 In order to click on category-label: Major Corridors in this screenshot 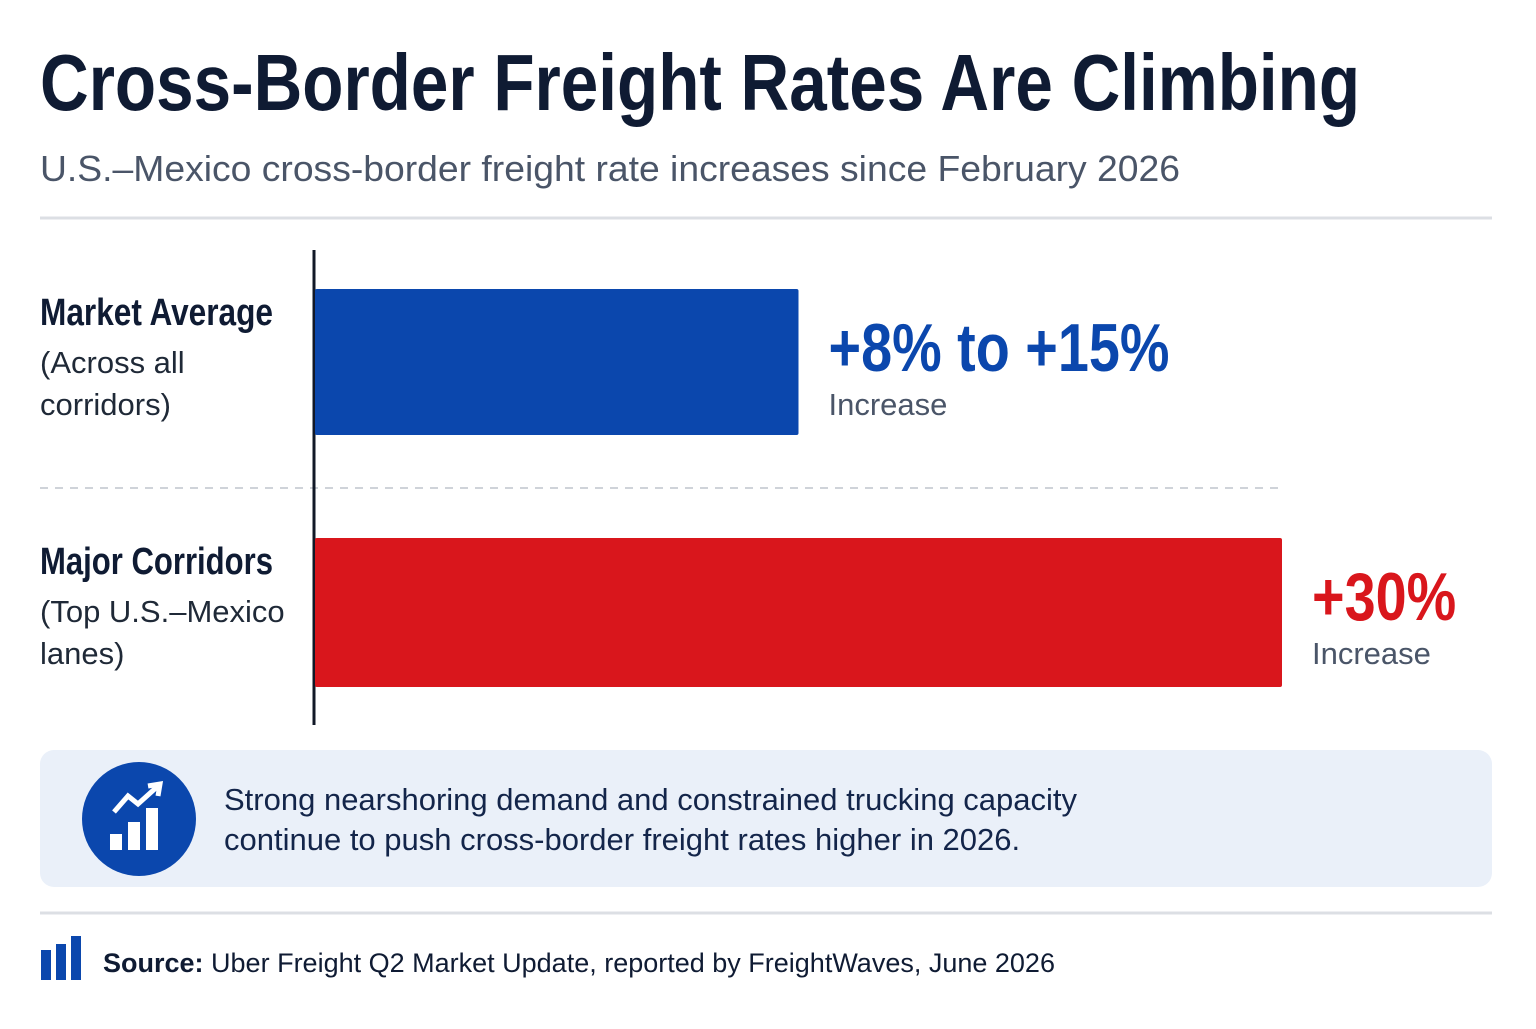, I will do `click(156, 562)`.